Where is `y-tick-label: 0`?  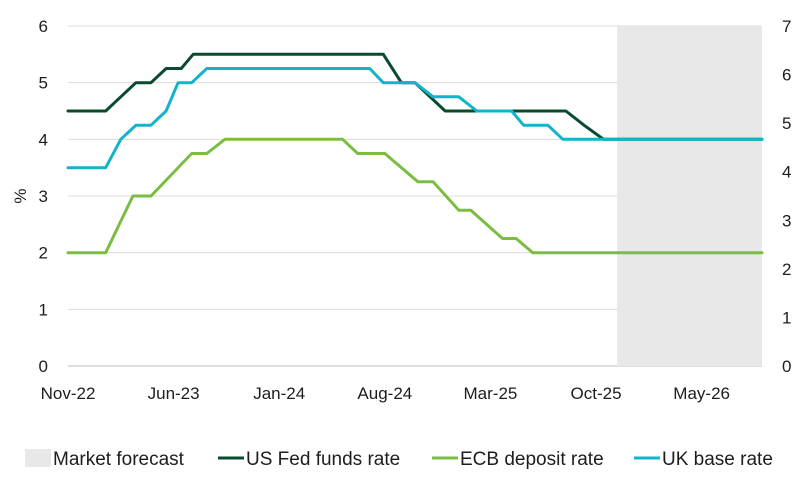 y-tick-label: 0 is located at coordinates (43, 366).